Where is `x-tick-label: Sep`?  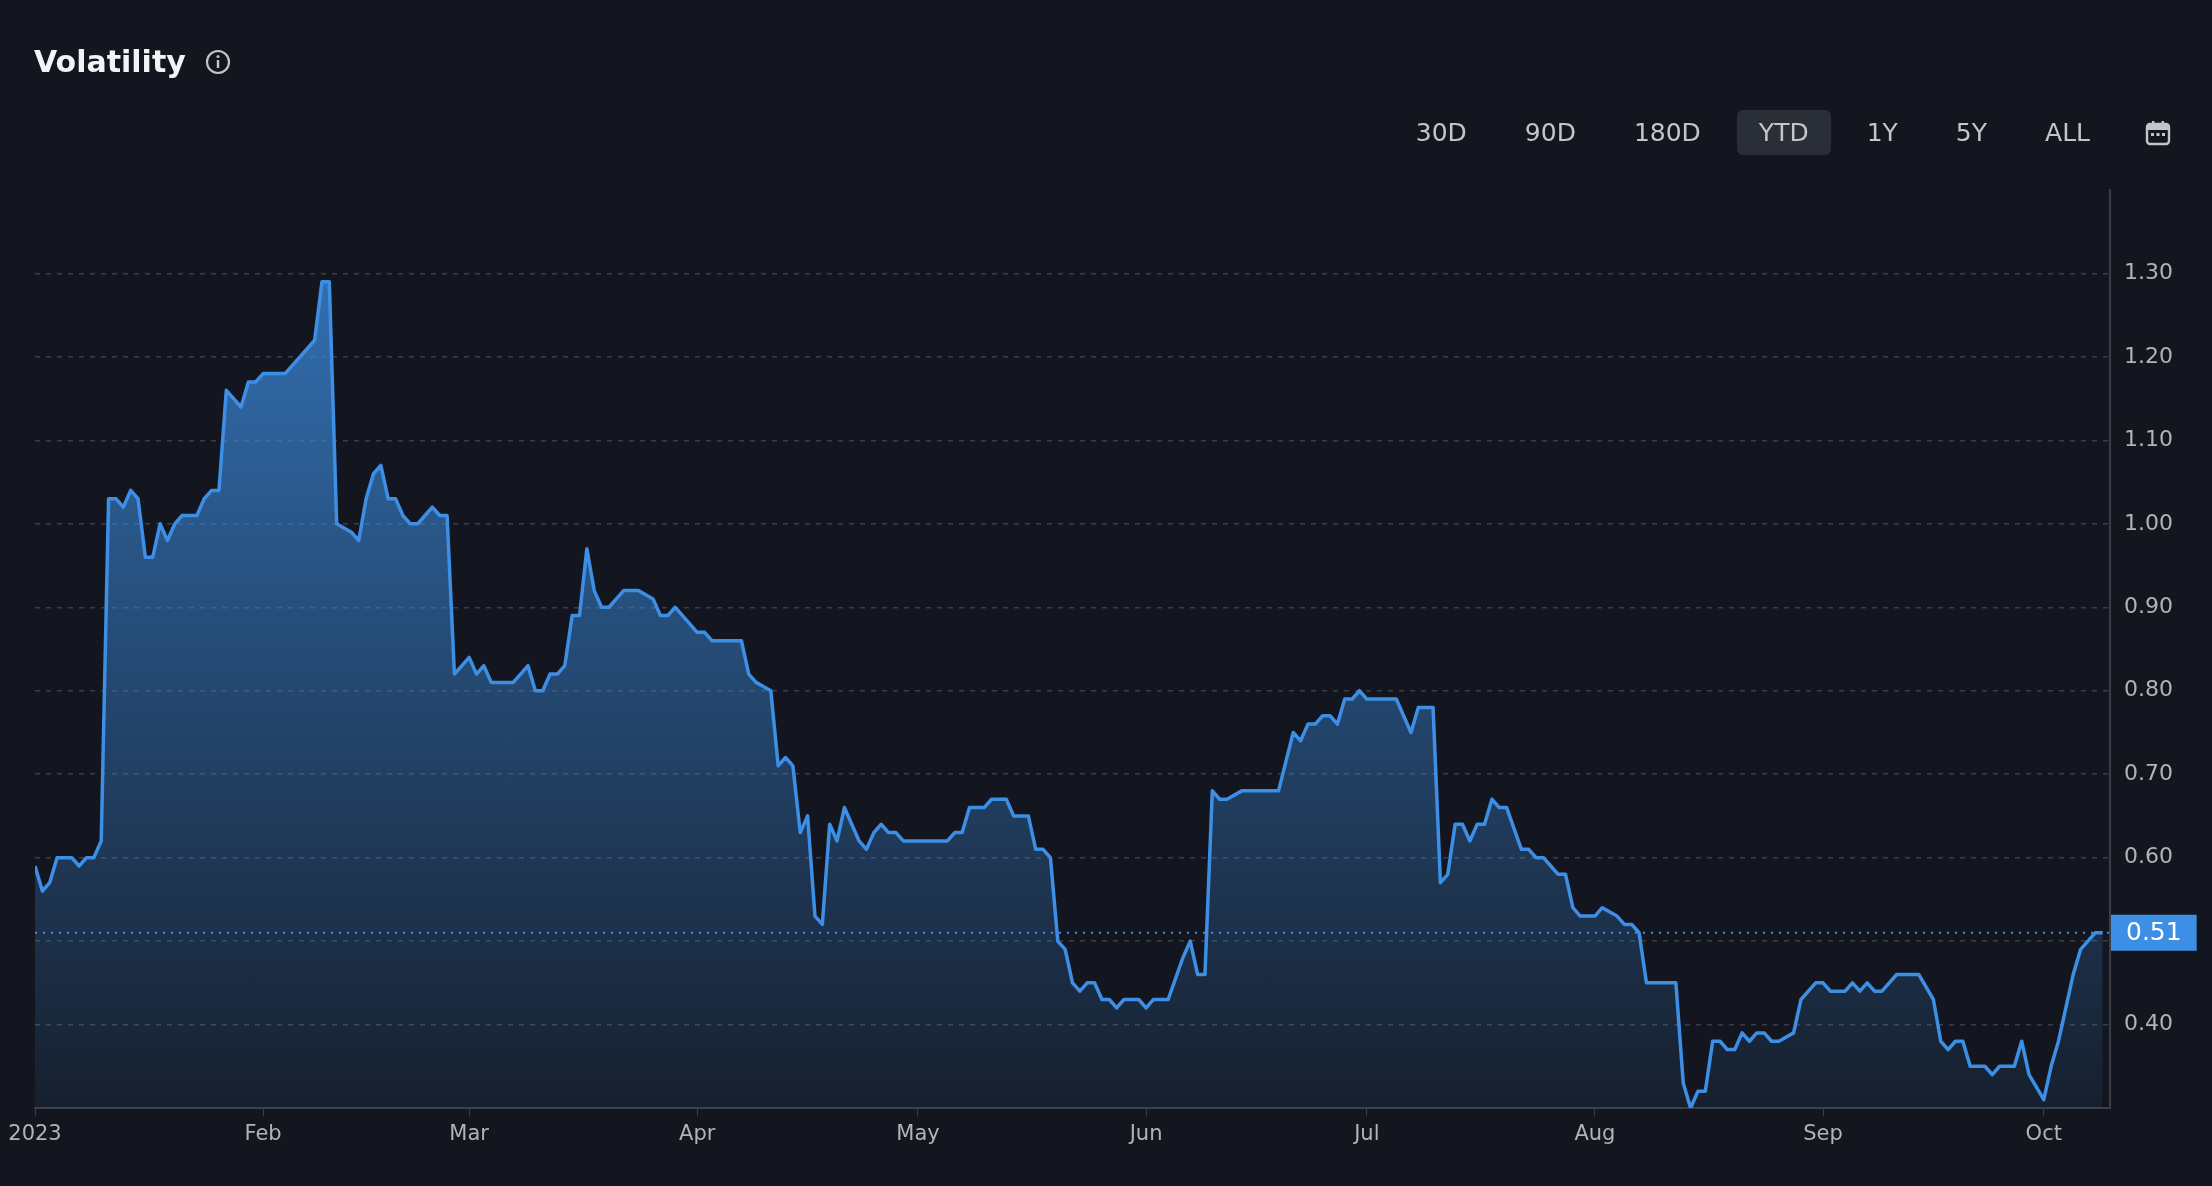
x-tick-label: Sep is located at coordinates (1823, 1133).